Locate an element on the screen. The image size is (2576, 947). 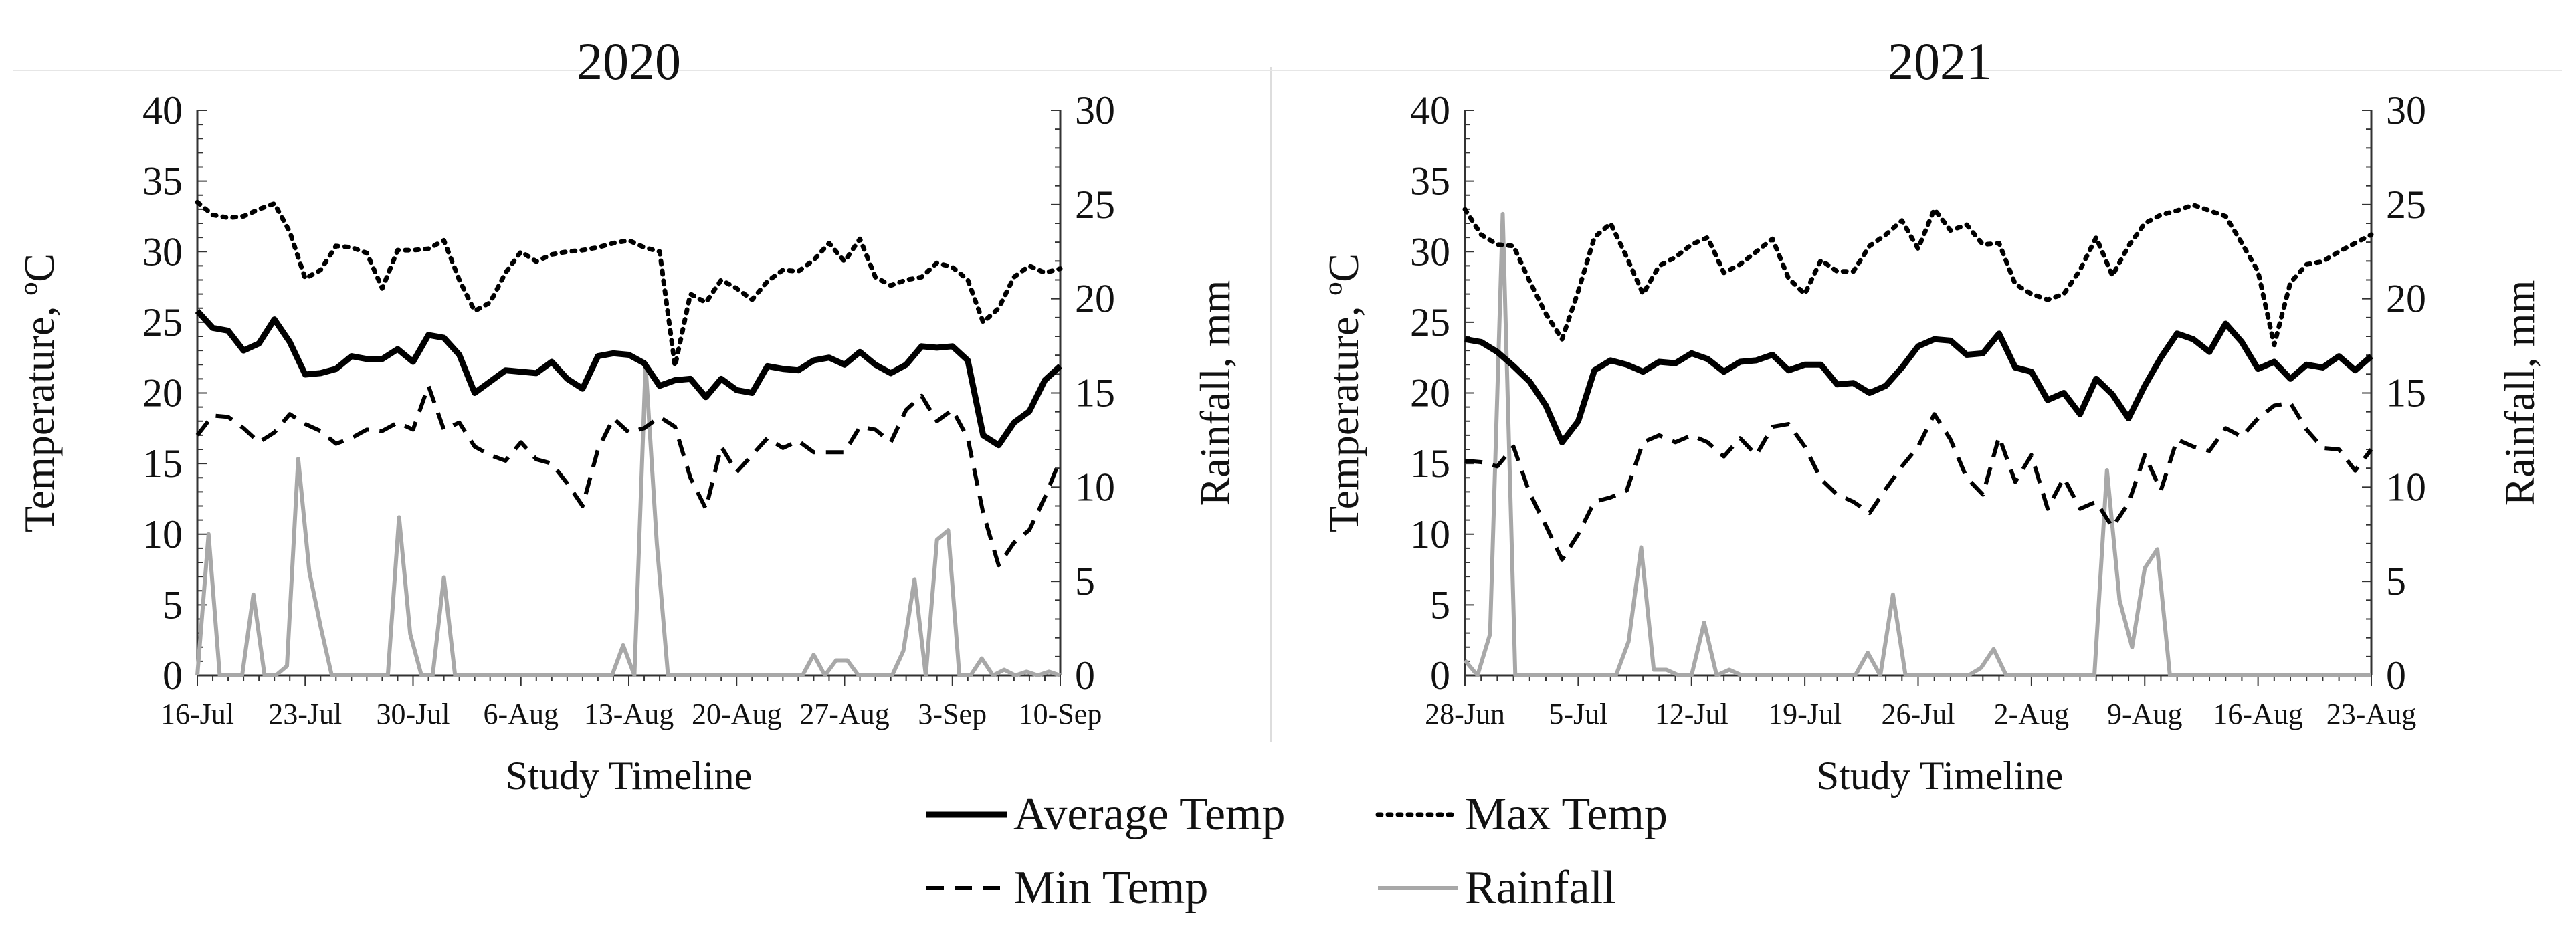
legend-item-min: Min Temp is located at coordinates (1067, 888).